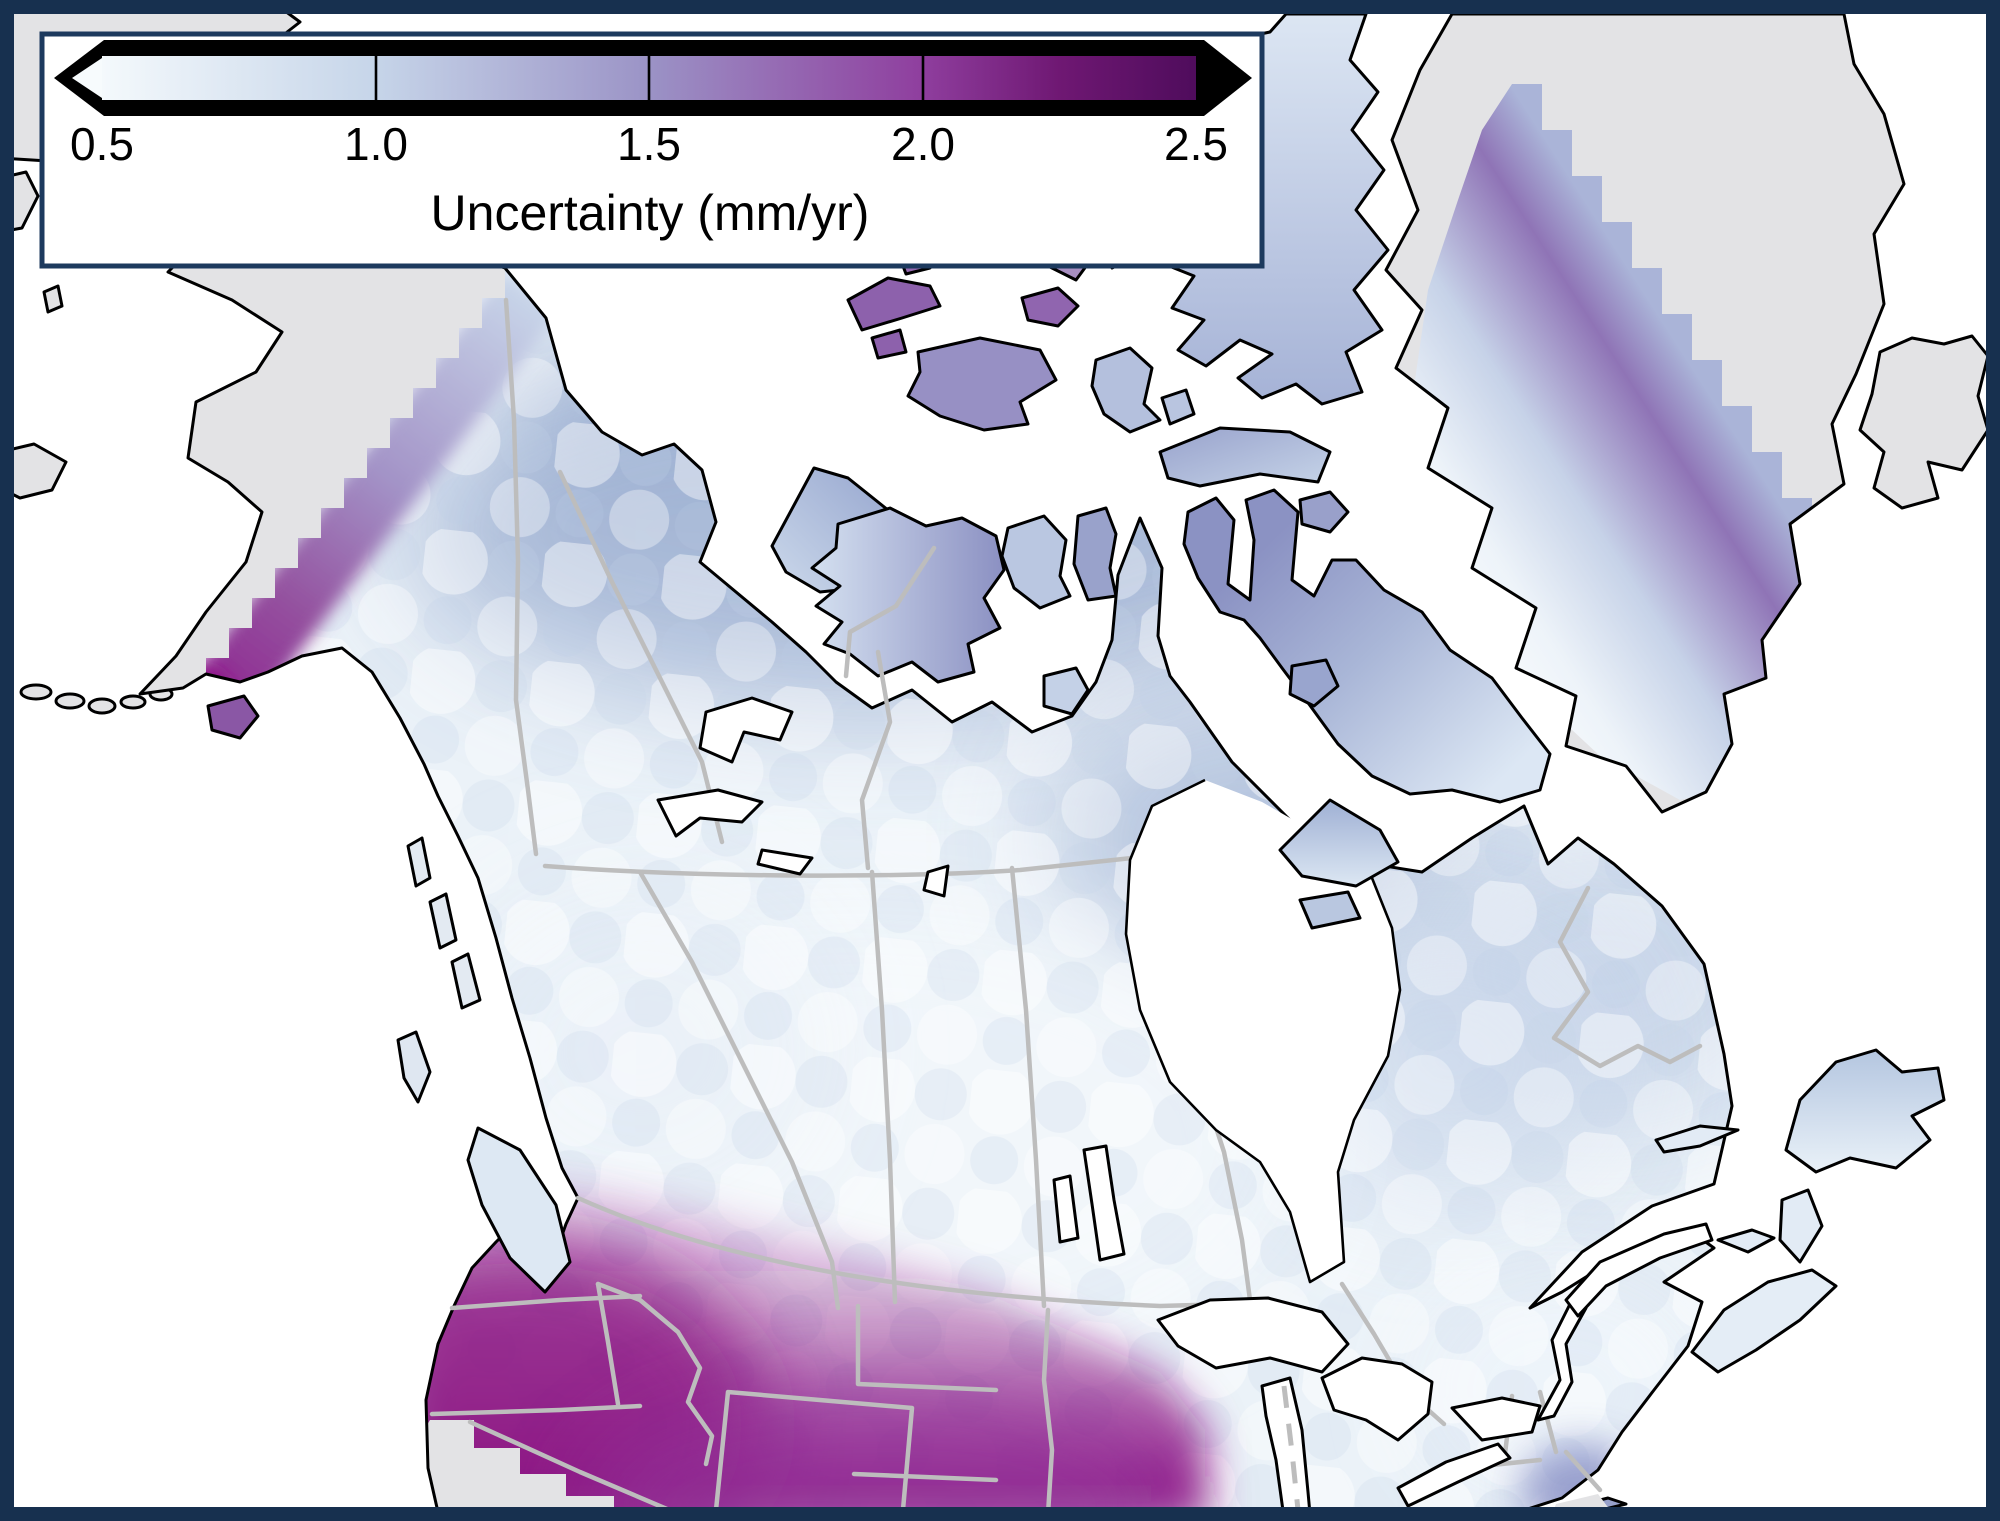 The height and width of the screenshot is (1521, 2000). I want to click on devon-island, so click(1245, 457).